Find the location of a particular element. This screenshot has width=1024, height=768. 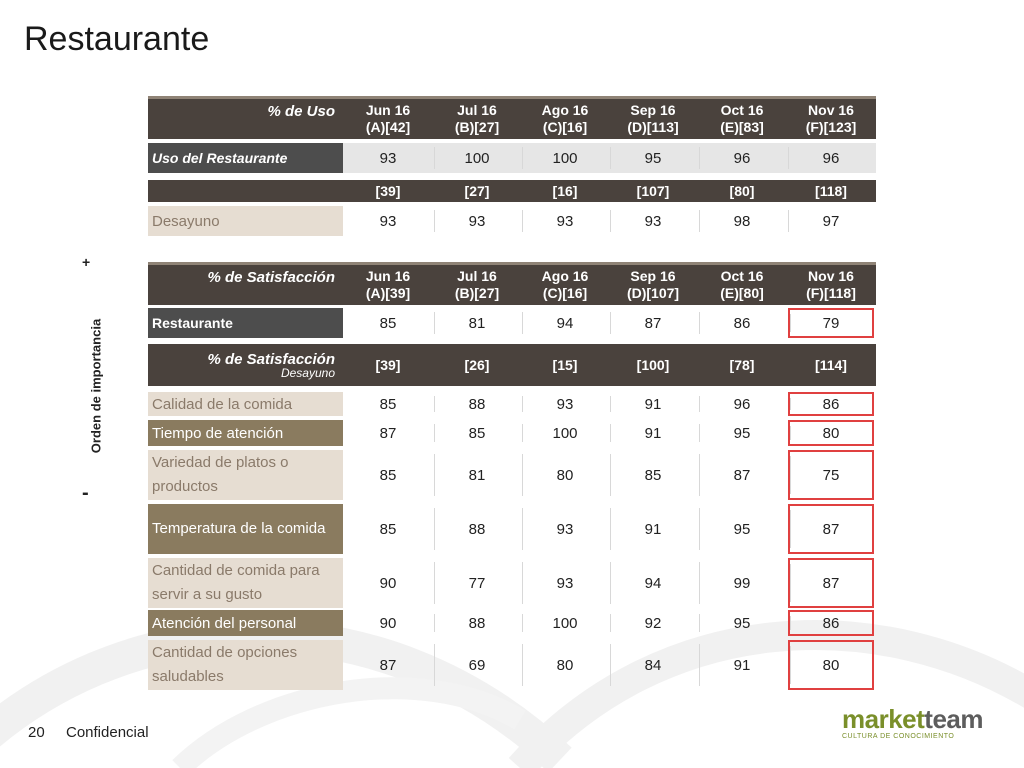

table-cell: [27] is located at coordinates (477, 190).